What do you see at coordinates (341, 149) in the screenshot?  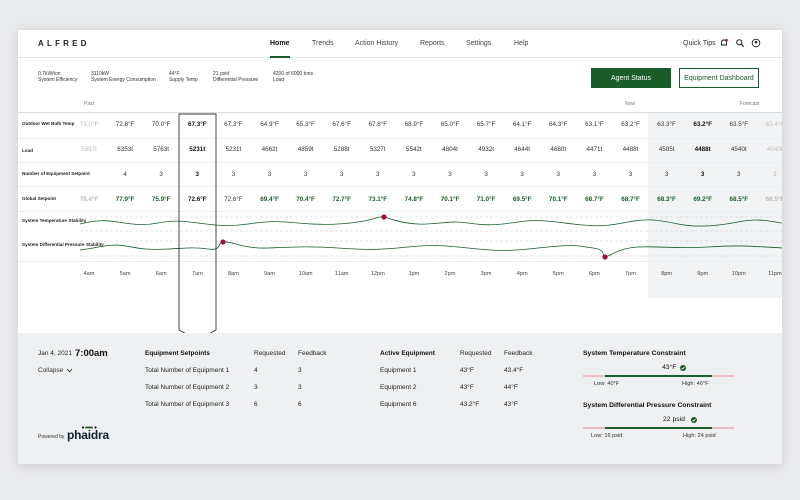 I see `cell-load: 5288t` at bounding box center [341, 149].